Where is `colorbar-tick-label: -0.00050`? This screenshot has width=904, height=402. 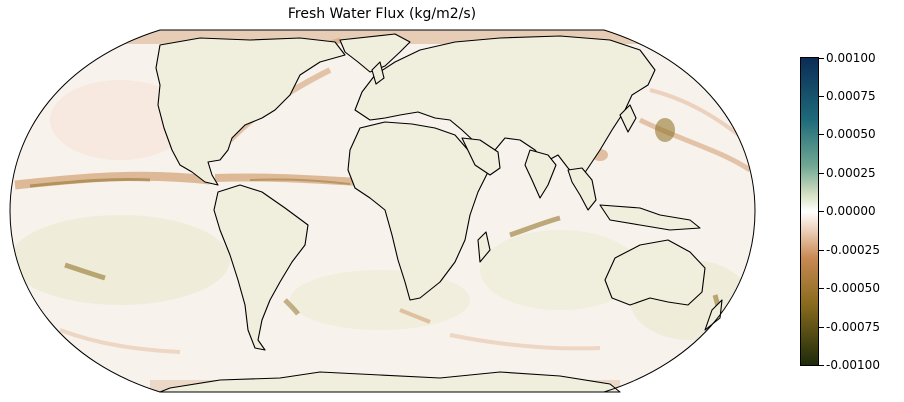
colorbar-tick-label: -0.00050 is located at coordinates (853, 288).